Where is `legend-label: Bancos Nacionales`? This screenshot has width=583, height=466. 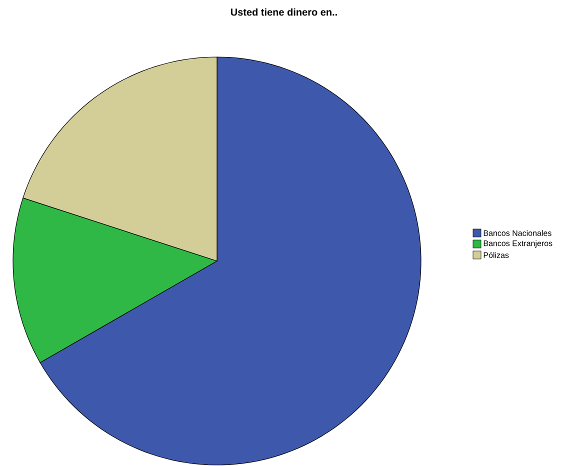 legend-label: Bancos Nacionales is located at coordinates (518, 233).